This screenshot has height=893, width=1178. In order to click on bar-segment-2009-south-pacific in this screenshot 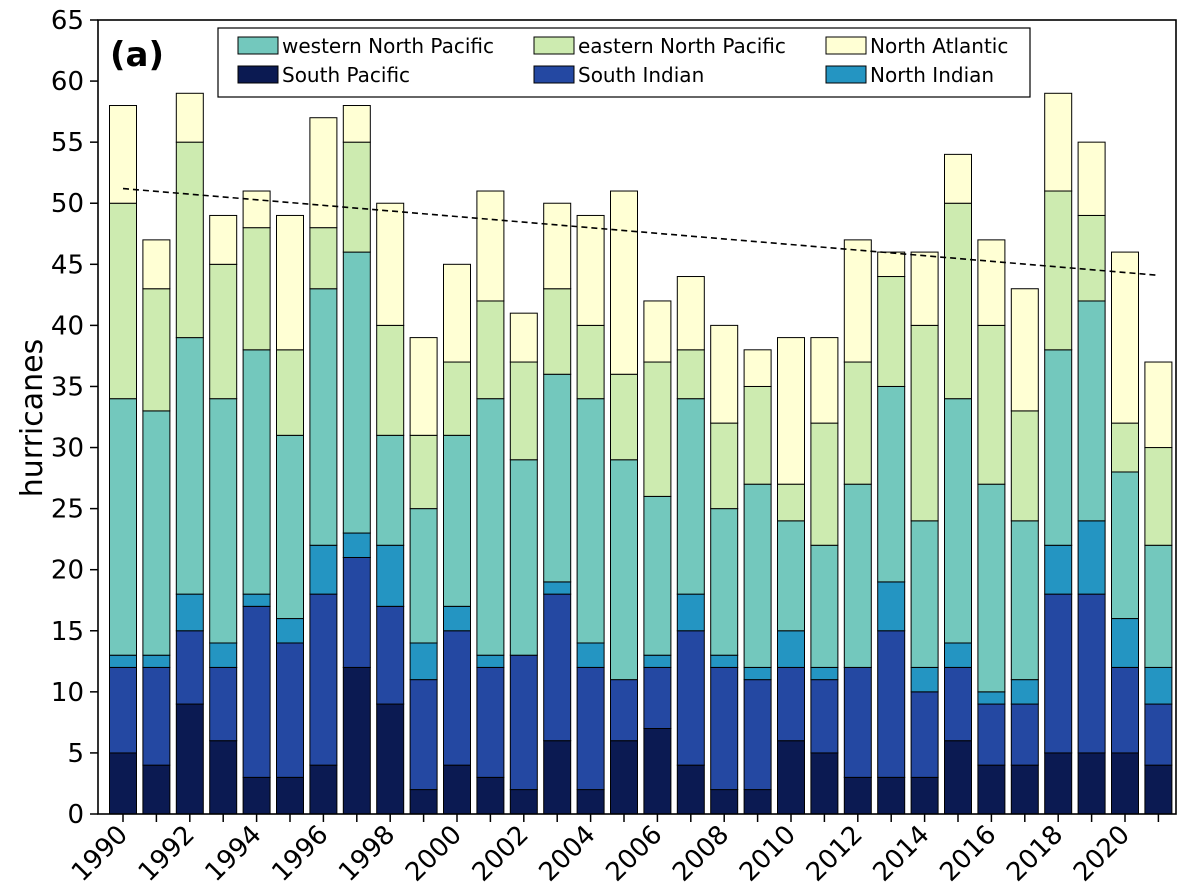, I will do `click(757, 802)`.